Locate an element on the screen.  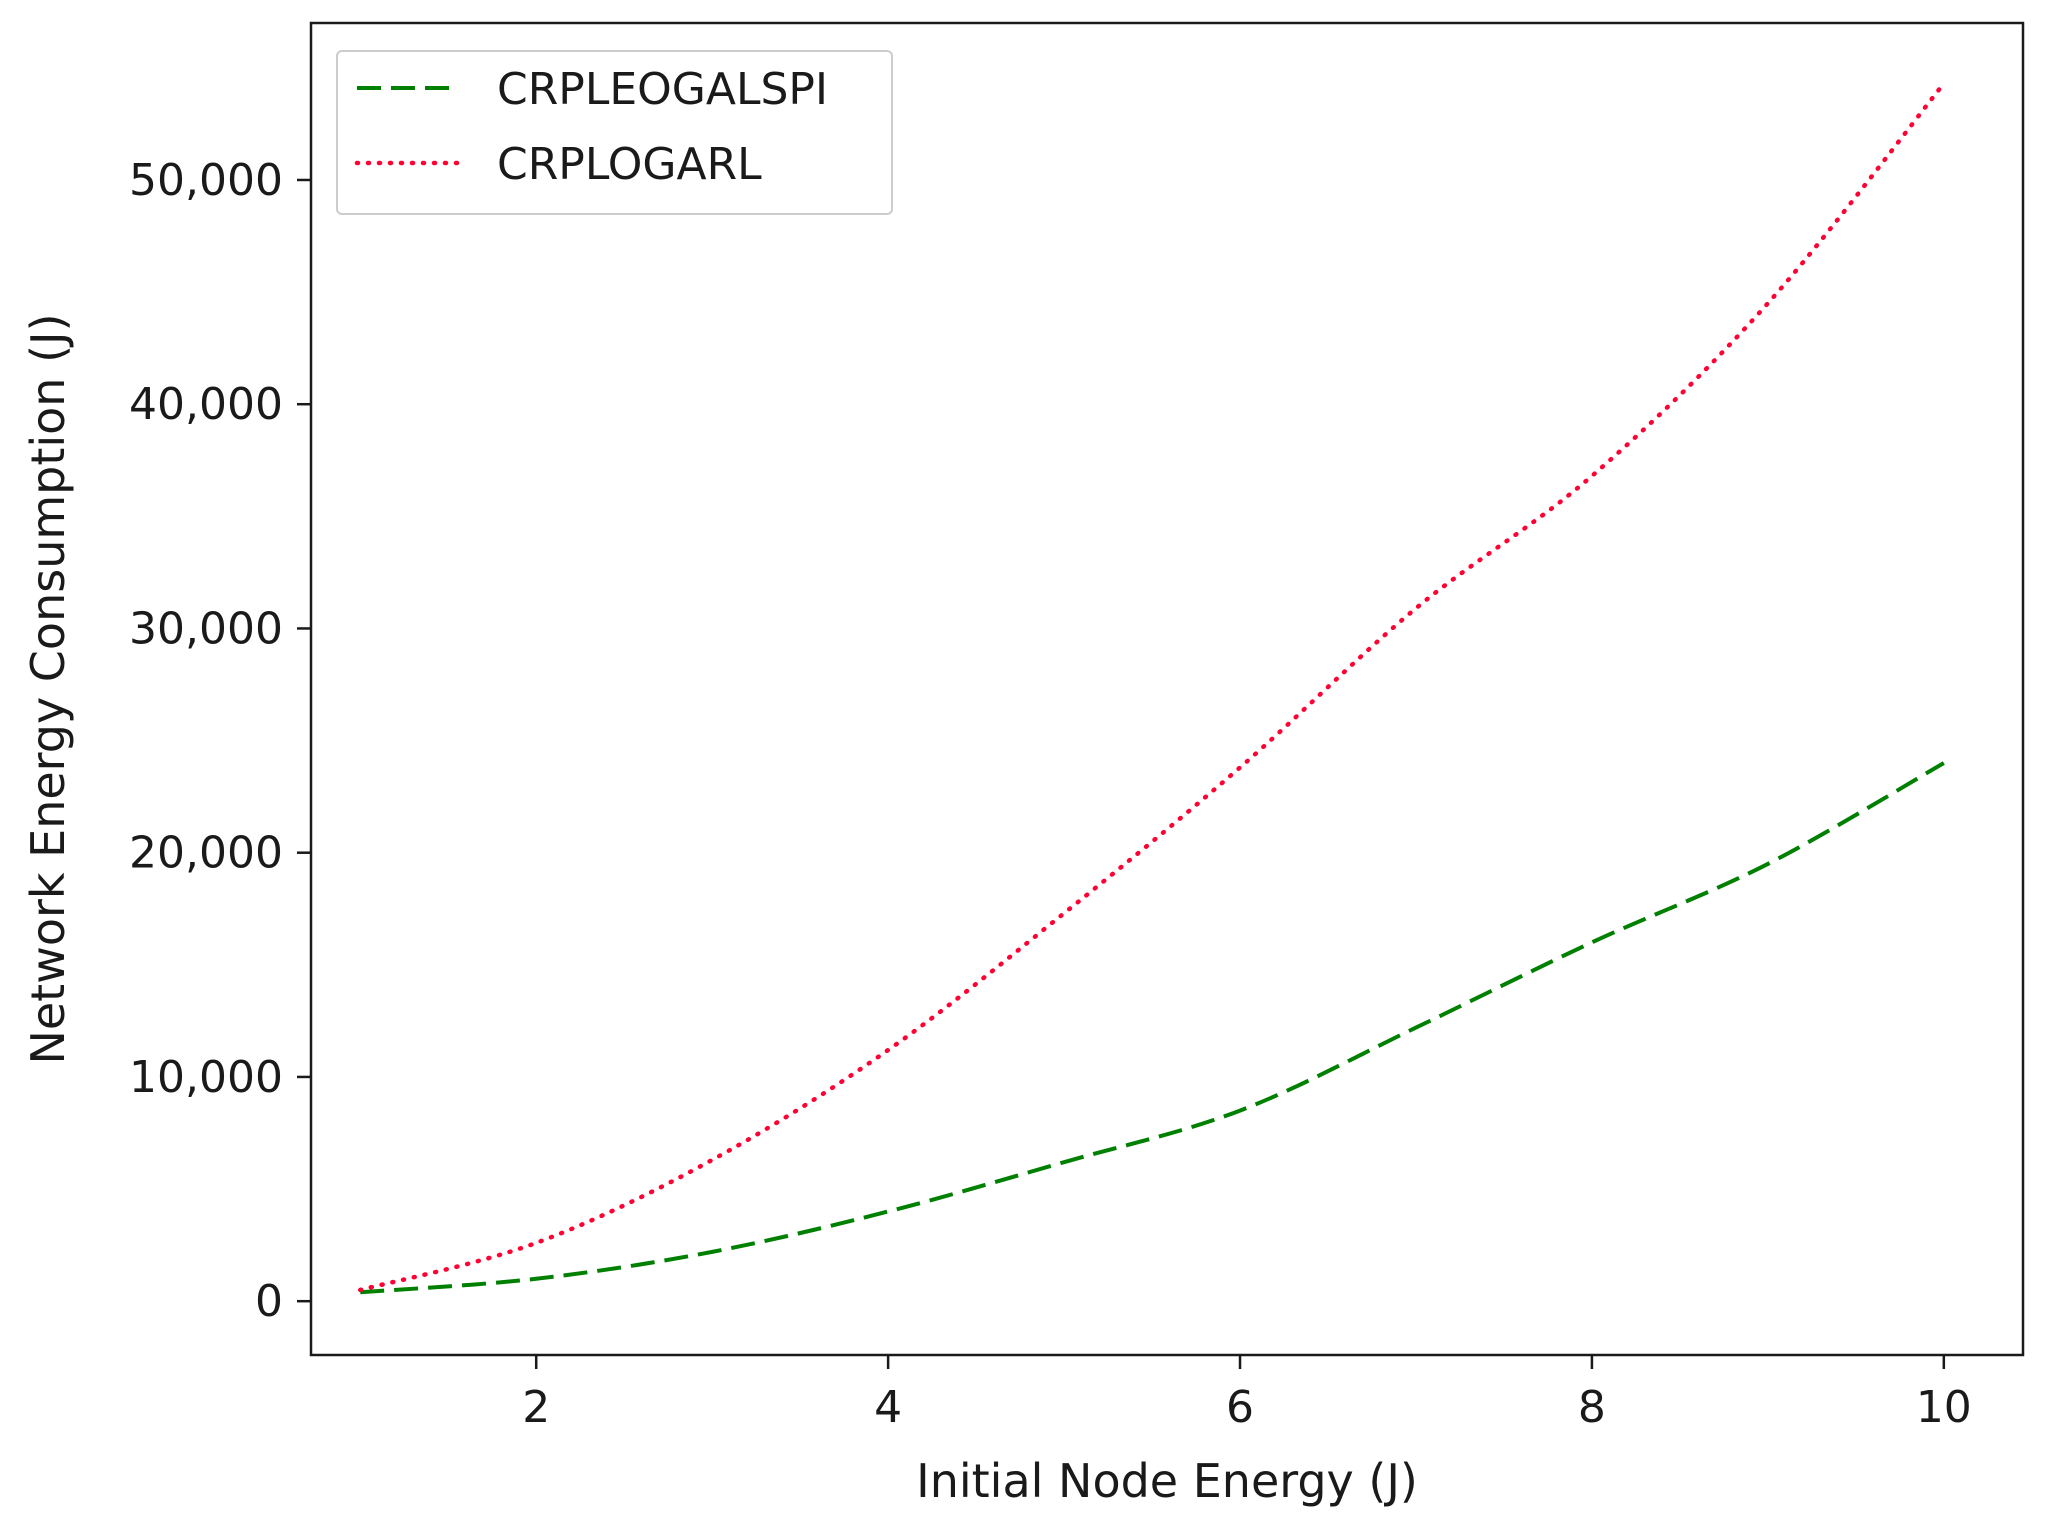
y-tick-label-10000: 10,000 is located at coordinates (206, 1077).